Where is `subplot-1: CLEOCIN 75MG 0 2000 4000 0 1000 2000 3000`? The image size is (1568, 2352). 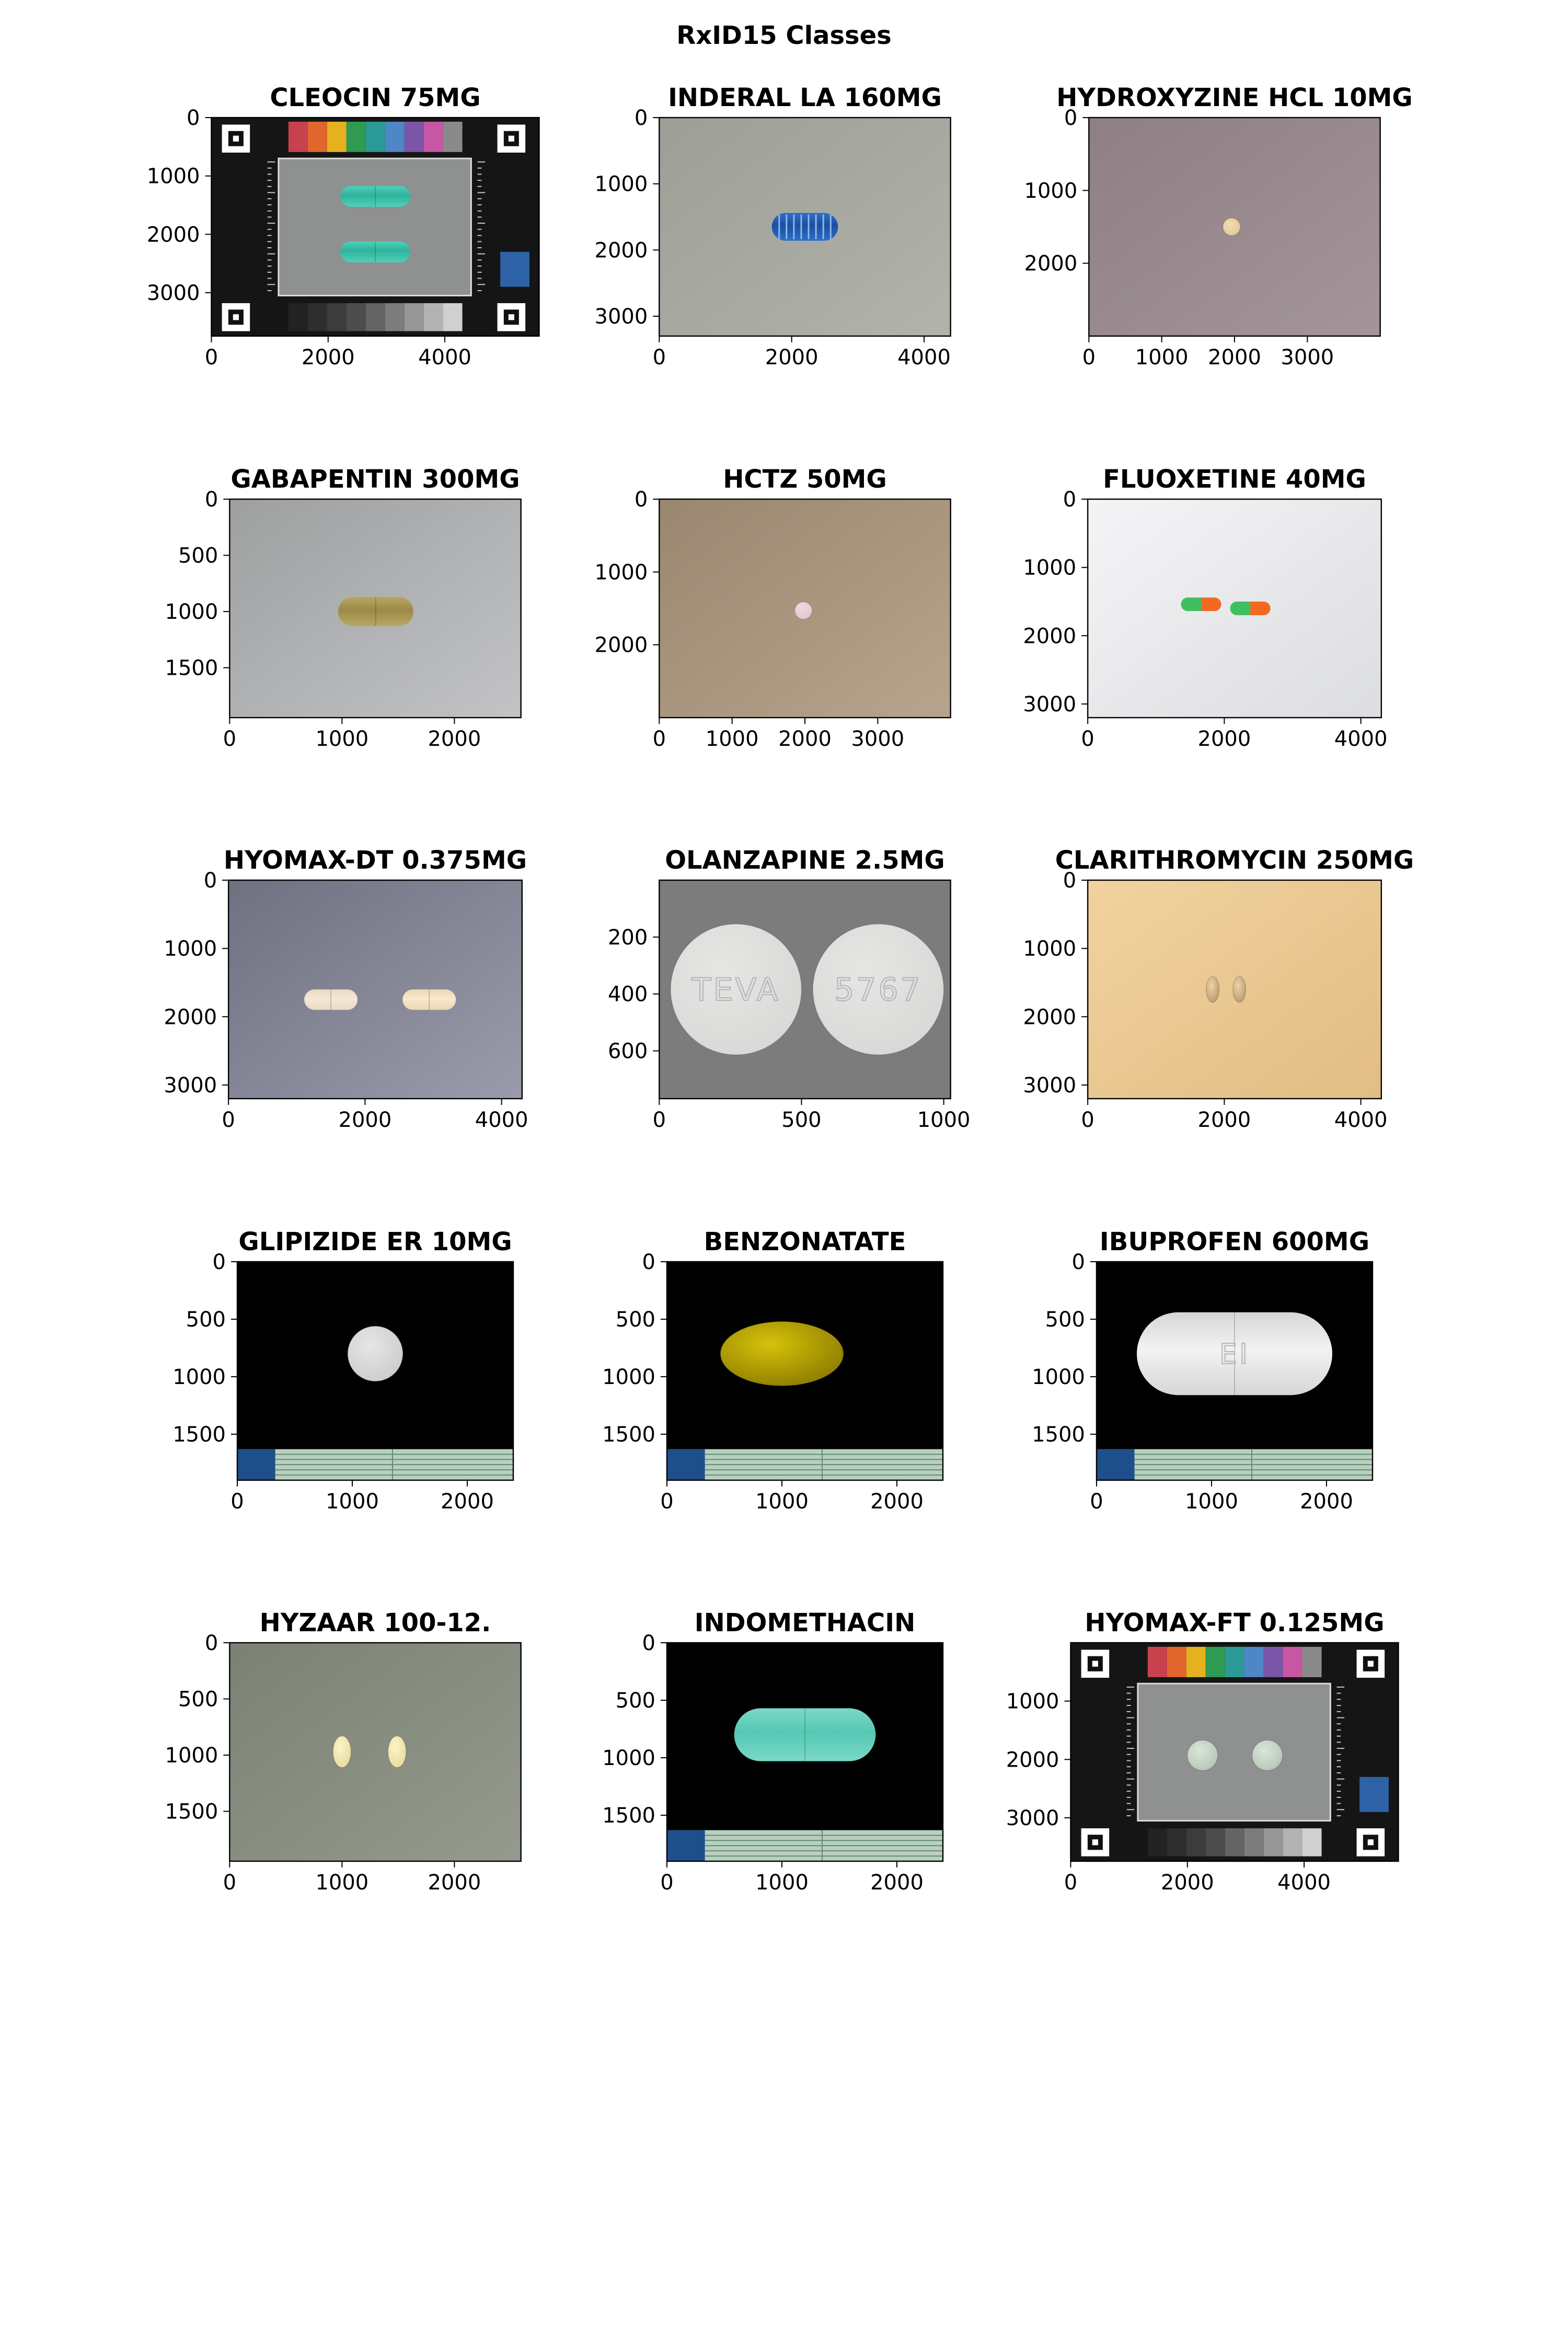
subplot-1: CLEOCIN 75MG 0 2000 4000 0 1000 2000 3000 is located at coordinates (343, 226).